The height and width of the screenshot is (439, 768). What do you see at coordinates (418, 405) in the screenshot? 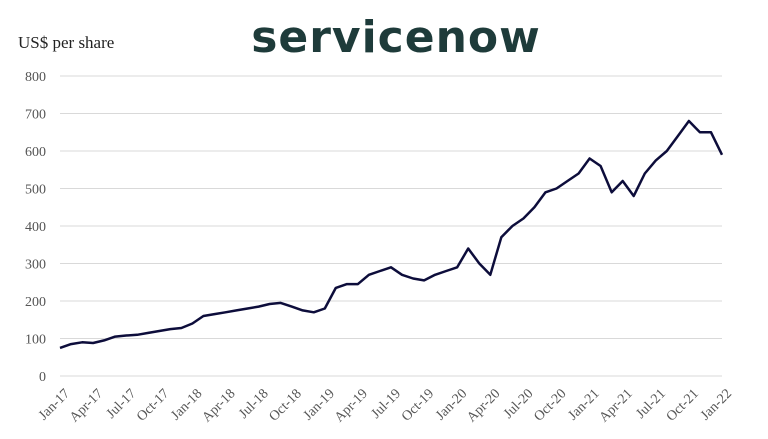
I see `x-tick-label: Oct-19` at bounding box center [418, 405].